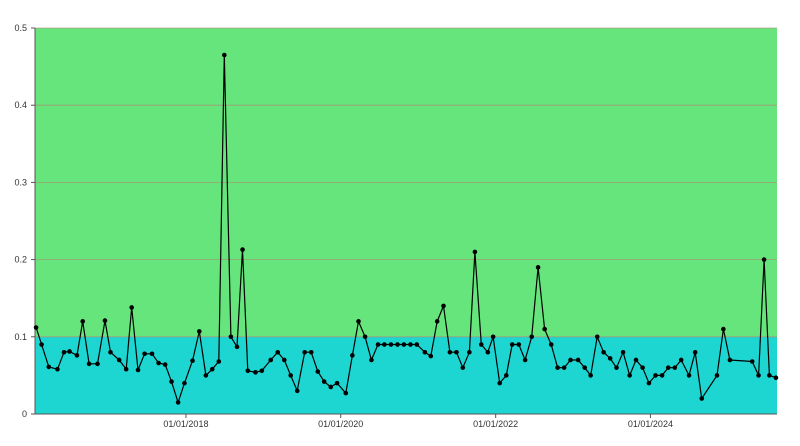  I want to click on x-tick-label: 01/01/2018, so click(185, 424).